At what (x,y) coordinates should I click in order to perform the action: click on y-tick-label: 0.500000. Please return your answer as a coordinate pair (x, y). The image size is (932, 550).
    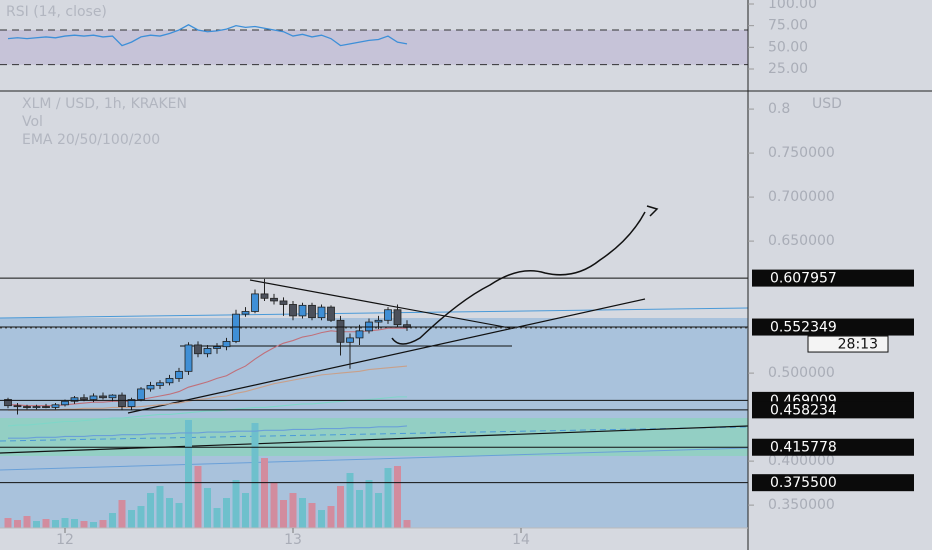
    Looking at the image, I should click on (801, 373).